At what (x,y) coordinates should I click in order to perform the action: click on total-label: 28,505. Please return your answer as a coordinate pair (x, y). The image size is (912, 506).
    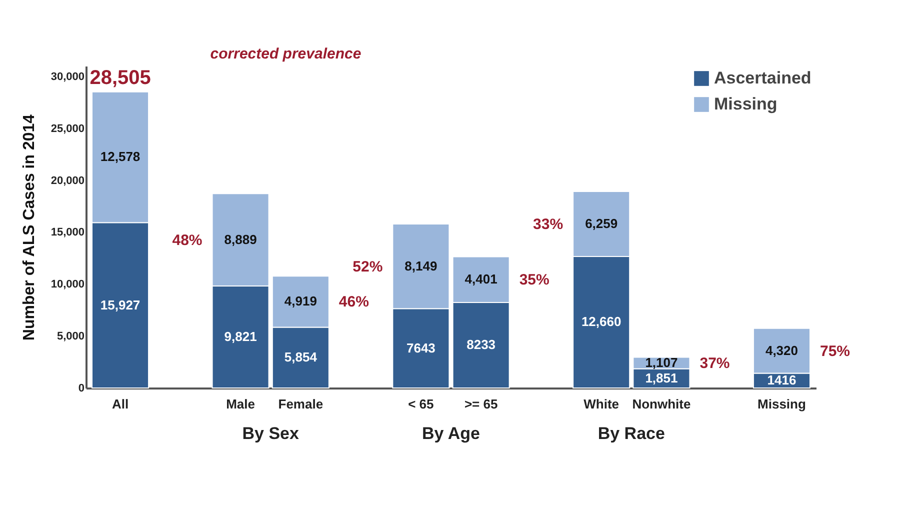
    Looking at the image, I should click on (120, 77).